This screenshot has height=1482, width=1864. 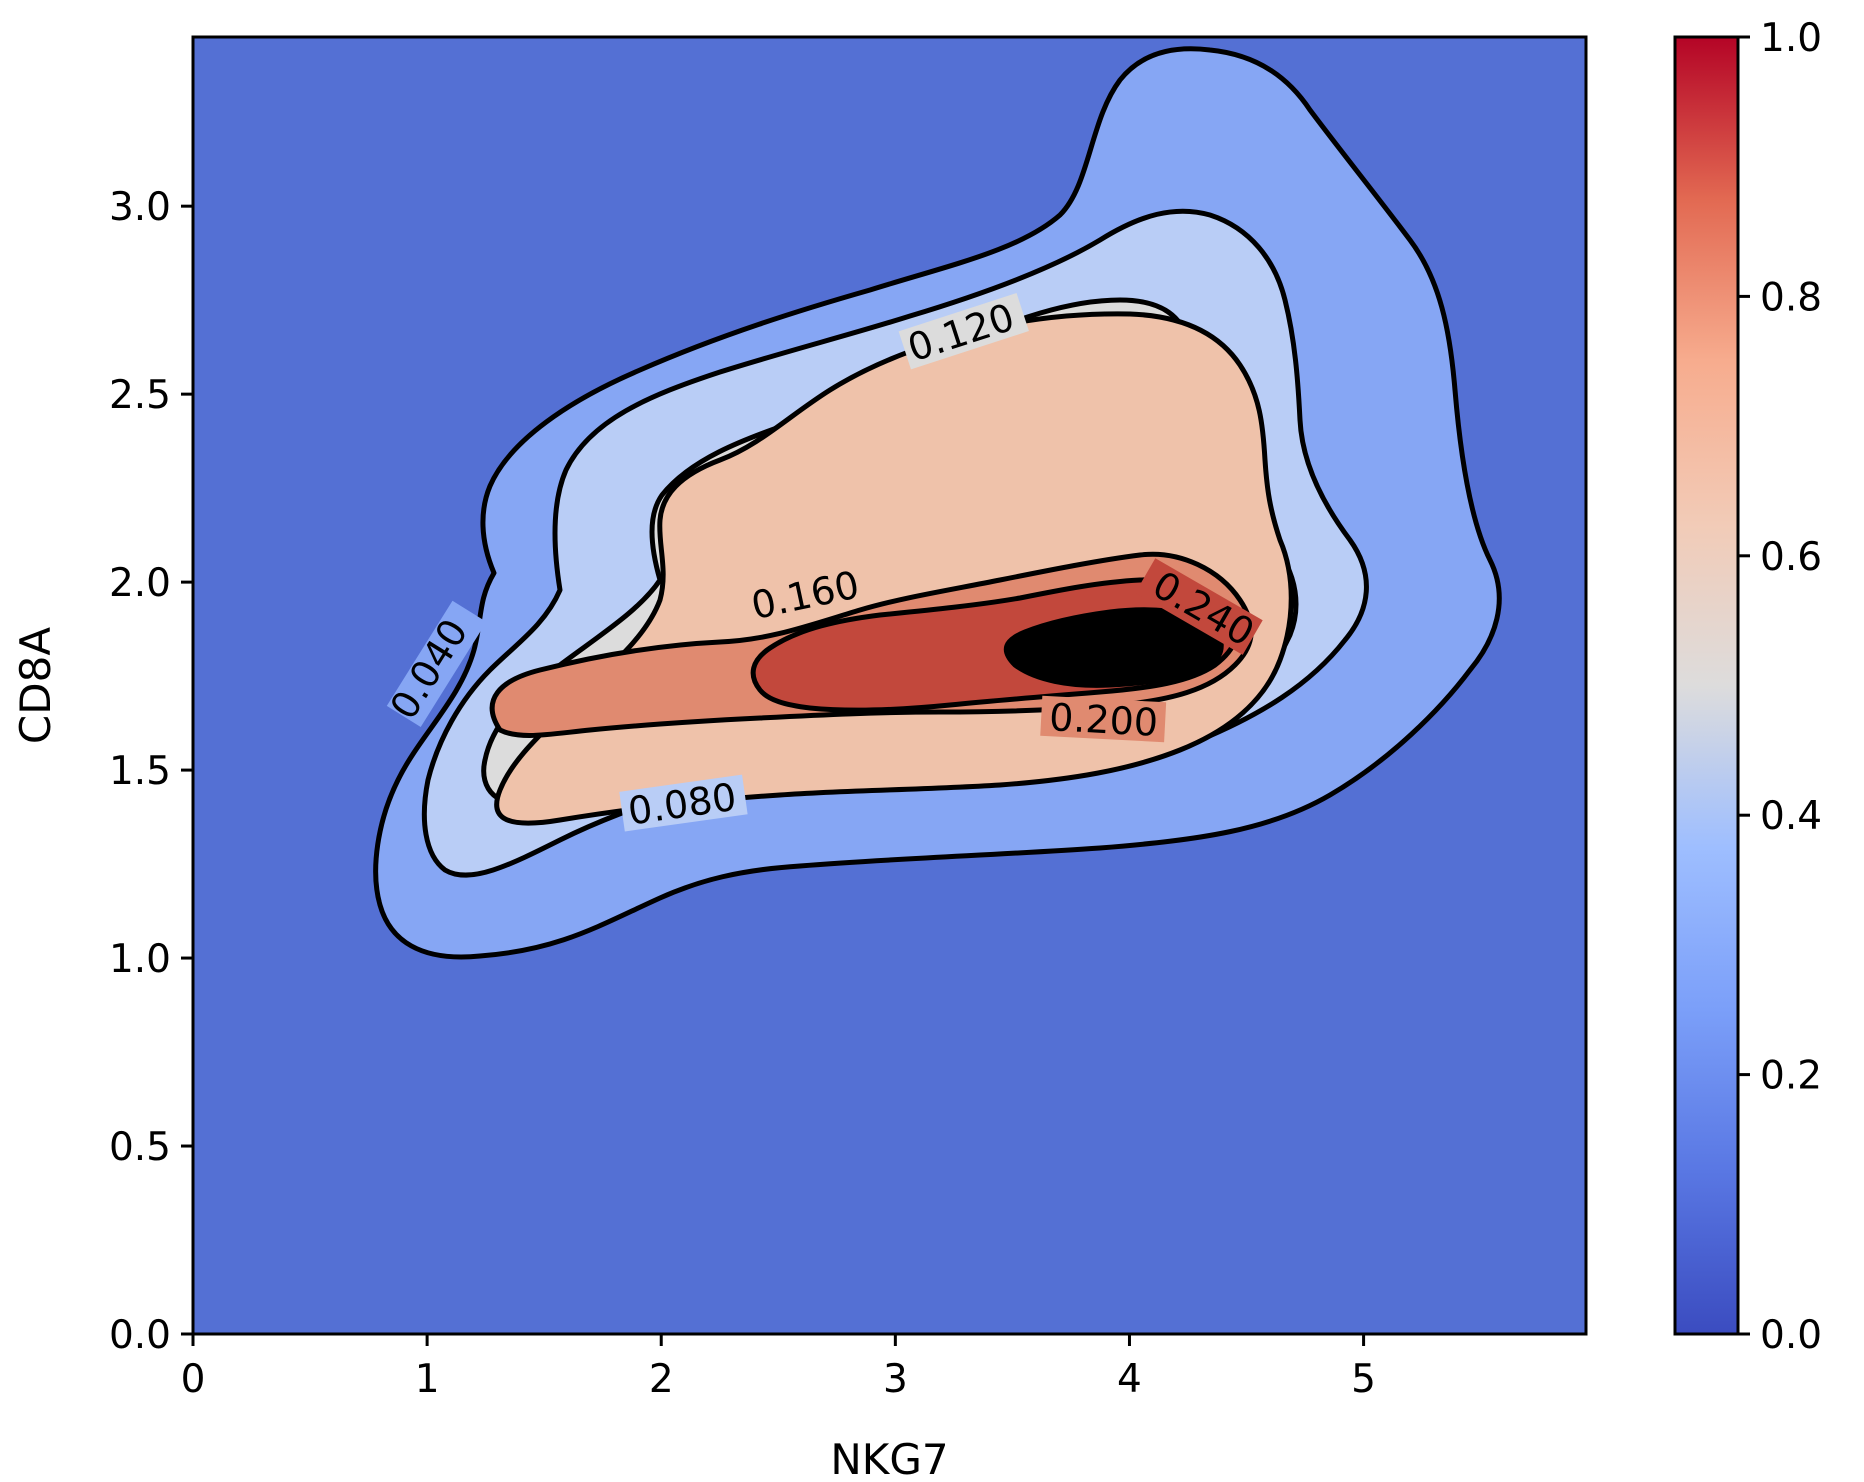 I want to click on x-tick-label: 3, so click(x=895, y=1379).